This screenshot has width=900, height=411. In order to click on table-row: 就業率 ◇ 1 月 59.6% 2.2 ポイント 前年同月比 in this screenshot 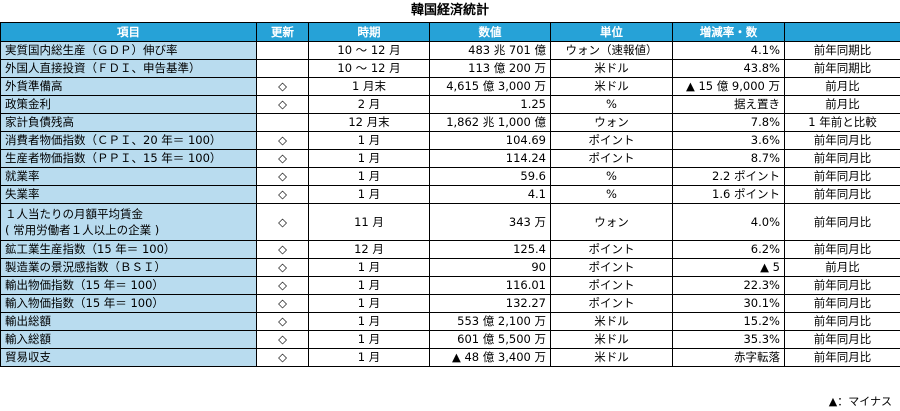, I will do `click(450, 176)`.